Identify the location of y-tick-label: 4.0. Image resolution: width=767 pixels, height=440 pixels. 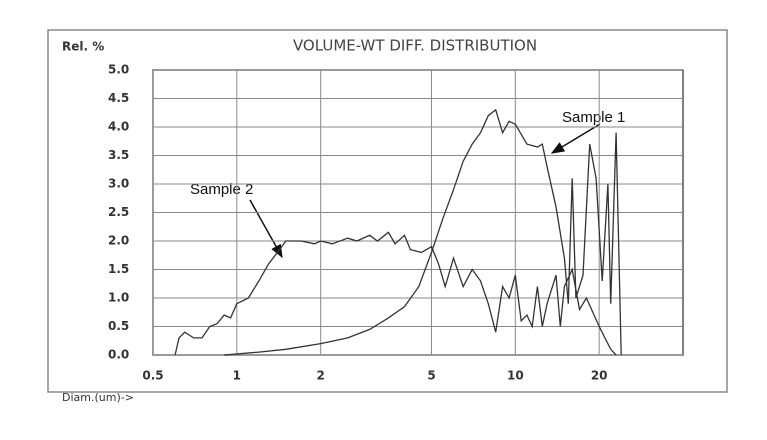
(118, 127).